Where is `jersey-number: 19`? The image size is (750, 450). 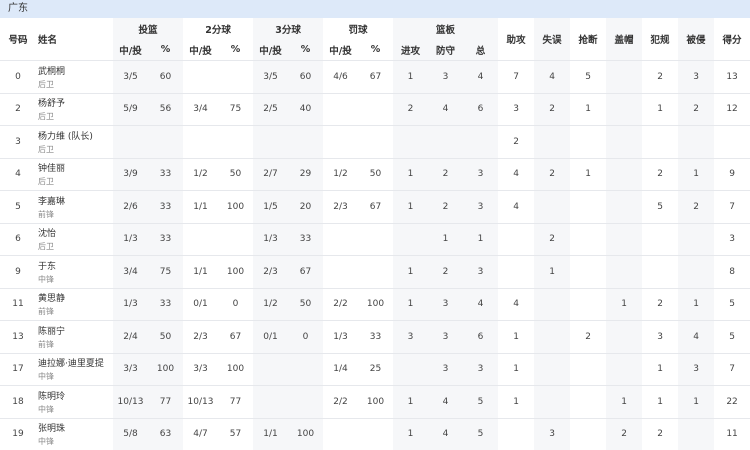 jersey-number: 19 is located at coordinates (18, 433).